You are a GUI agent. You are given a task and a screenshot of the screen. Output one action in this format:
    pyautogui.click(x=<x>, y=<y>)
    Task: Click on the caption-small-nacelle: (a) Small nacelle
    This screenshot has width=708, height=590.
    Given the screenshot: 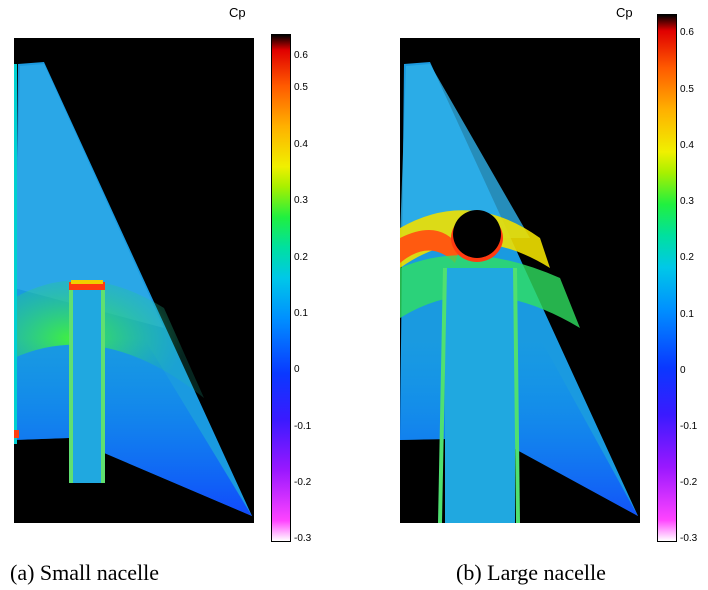 What is the action you would take?
    pyautogui.click(x=85, y=572)
    